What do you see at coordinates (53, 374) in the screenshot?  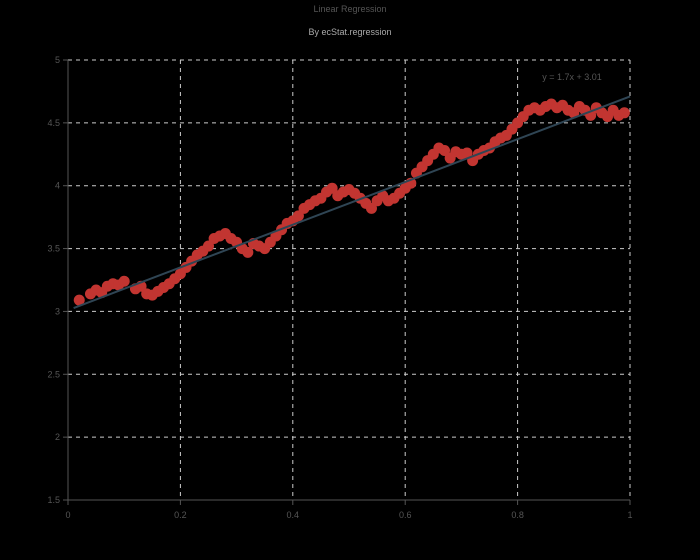 I see `y-tick-label: 2.5` at bounding box center [53, 374].